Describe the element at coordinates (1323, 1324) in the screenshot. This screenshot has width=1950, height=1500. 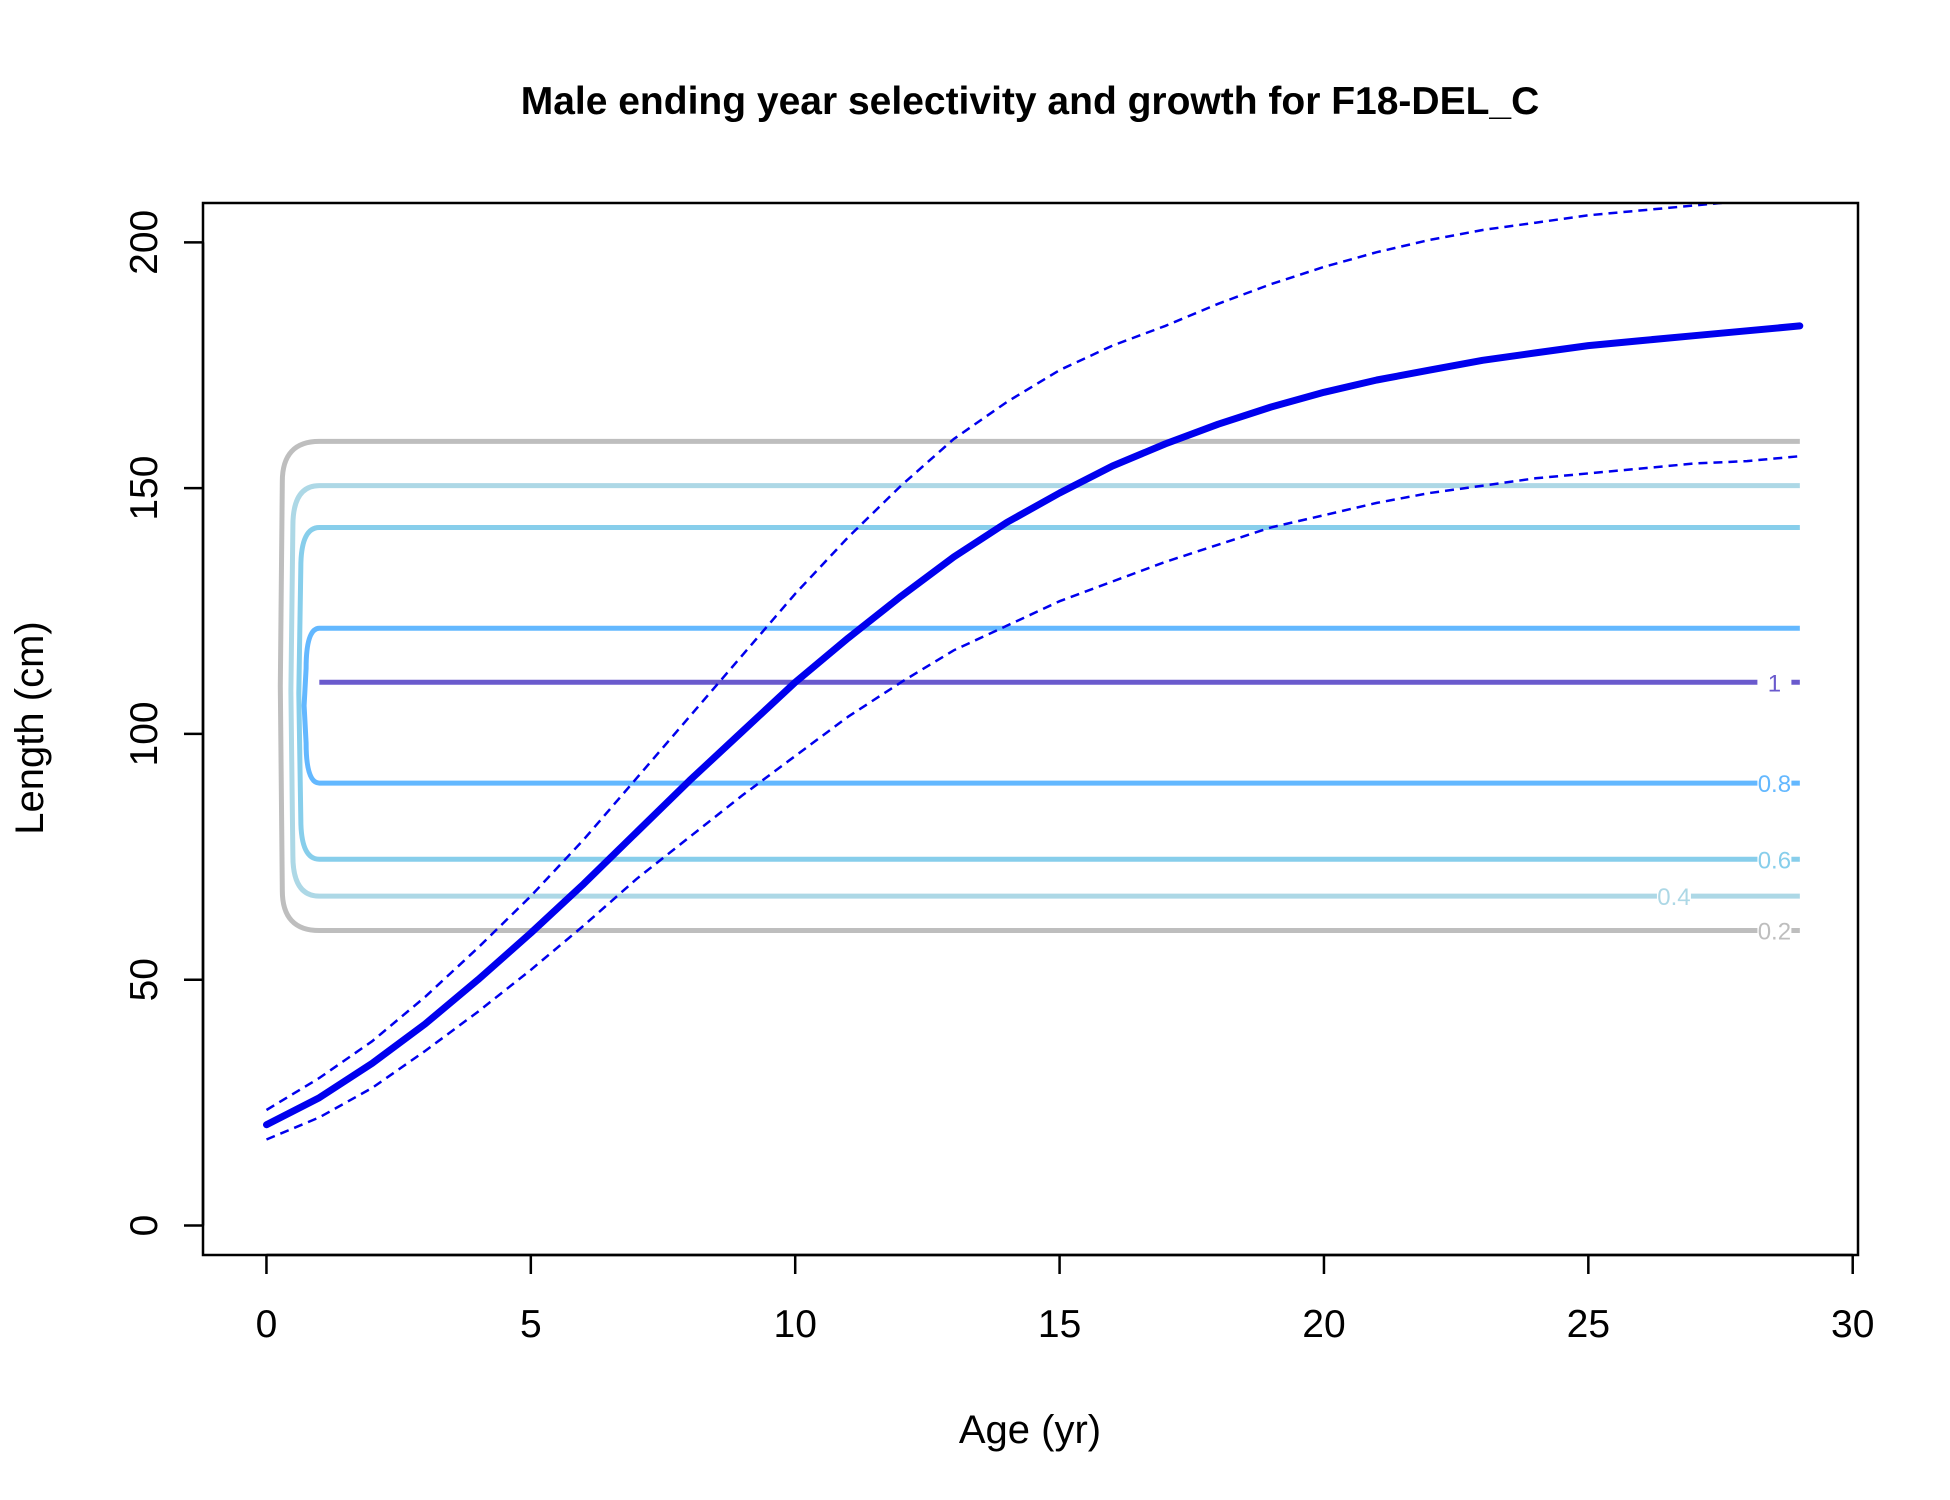
I see `x-tick-label-20: 20` at that location.